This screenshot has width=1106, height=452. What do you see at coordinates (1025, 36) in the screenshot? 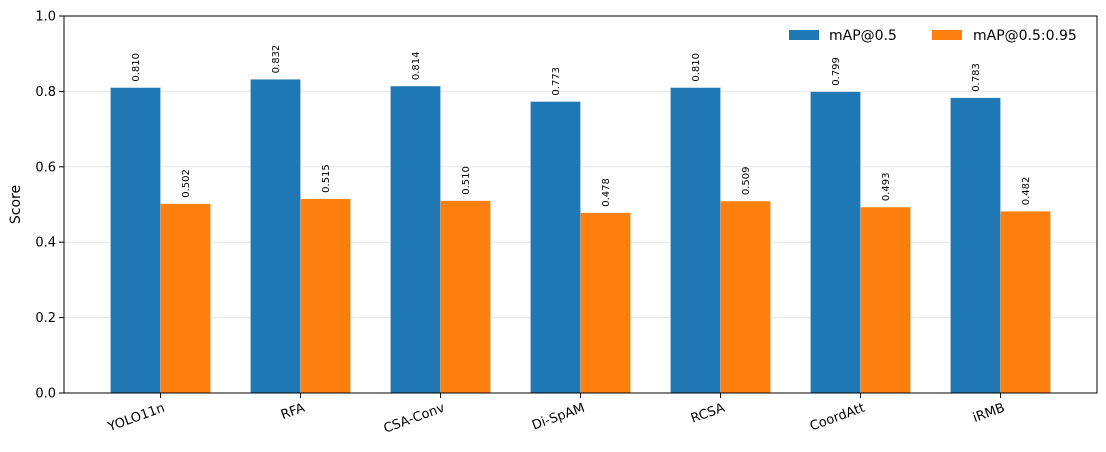
I see `legend-label: mAP@0.5:0.95` at bounding box center [1025, 36].